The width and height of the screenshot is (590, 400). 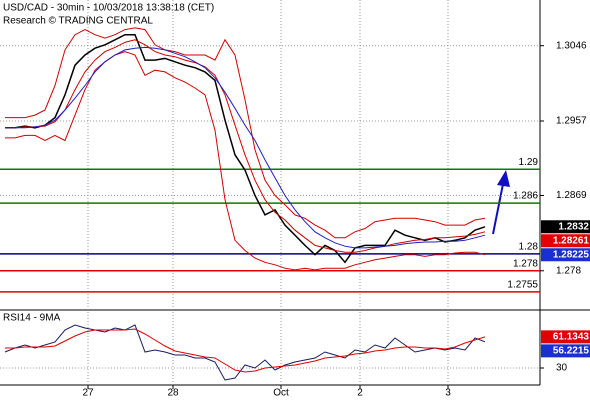 What do you see at coordinates (503, 178) in the screenshot?
I see `arrow-head` at bounding box center [503, 178].